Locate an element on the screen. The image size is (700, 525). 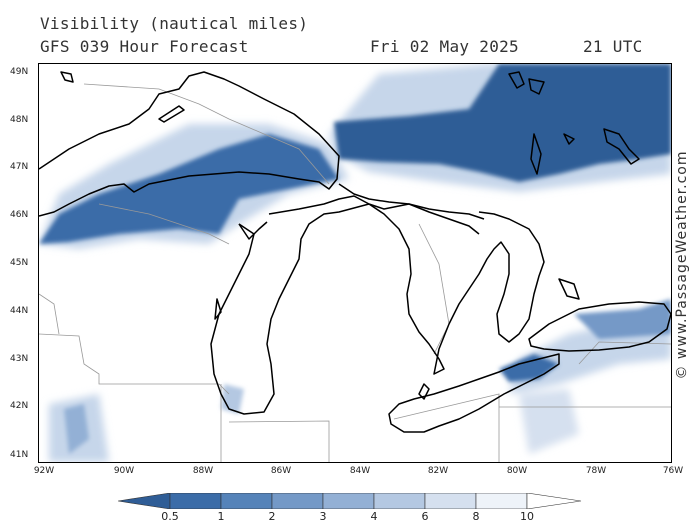
lat-tick-48n: 48N is located at coordinates (19, 120).